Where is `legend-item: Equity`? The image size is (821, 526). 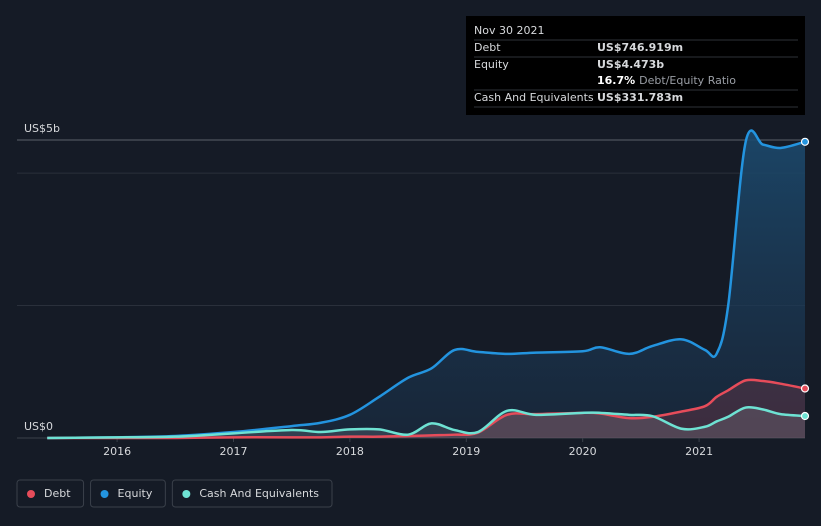
legend-item: Equity is located at coordinates (128, 493).